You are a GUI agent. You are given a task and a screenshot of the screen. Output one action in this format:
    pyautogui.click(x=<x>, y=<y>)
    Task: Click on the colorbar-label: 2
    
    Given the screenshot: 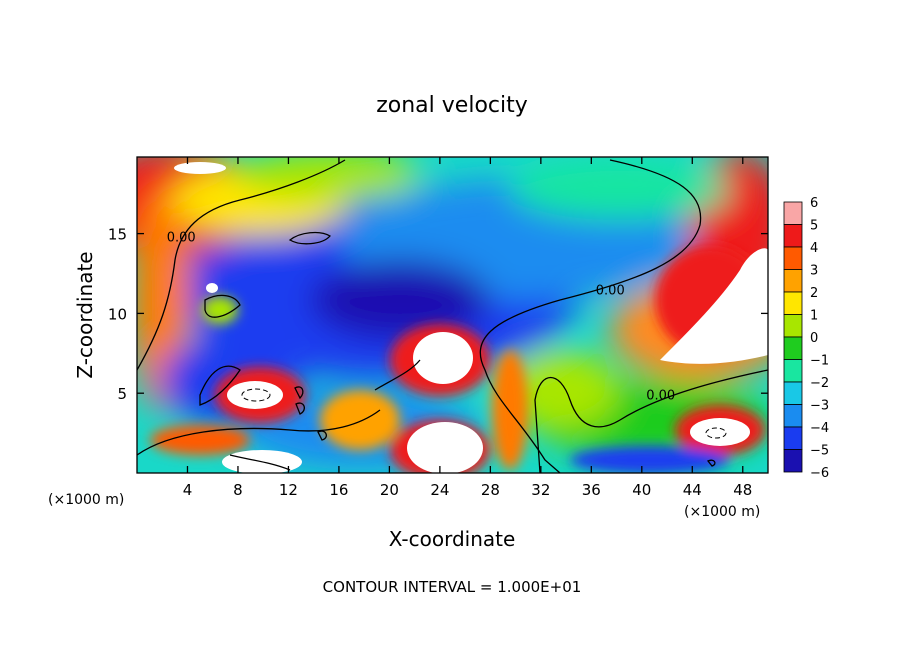 What is the action you would take?
    pyautogui.click(x=814, y=293)
    